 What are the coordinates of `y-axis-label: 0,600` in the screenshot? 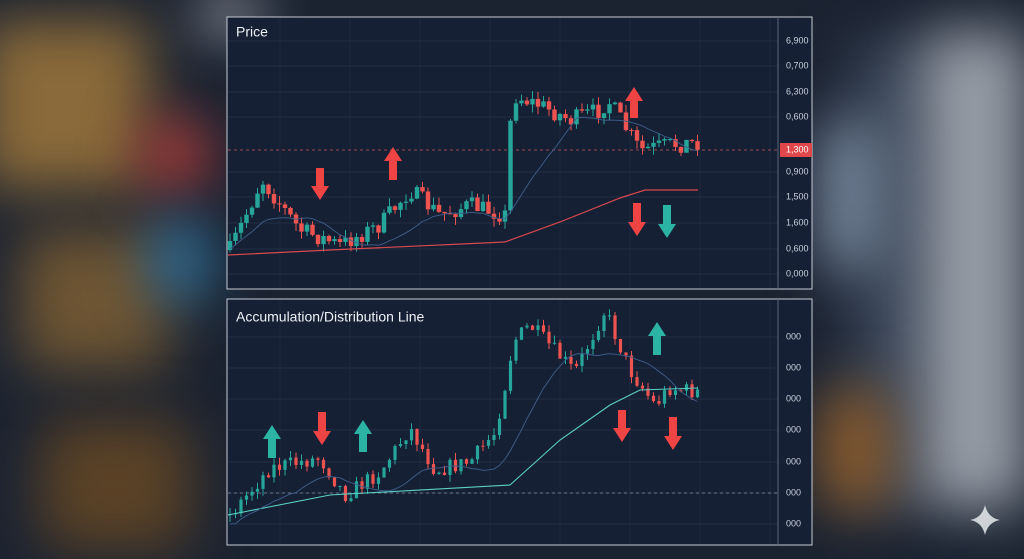 It's located at (797, 116).